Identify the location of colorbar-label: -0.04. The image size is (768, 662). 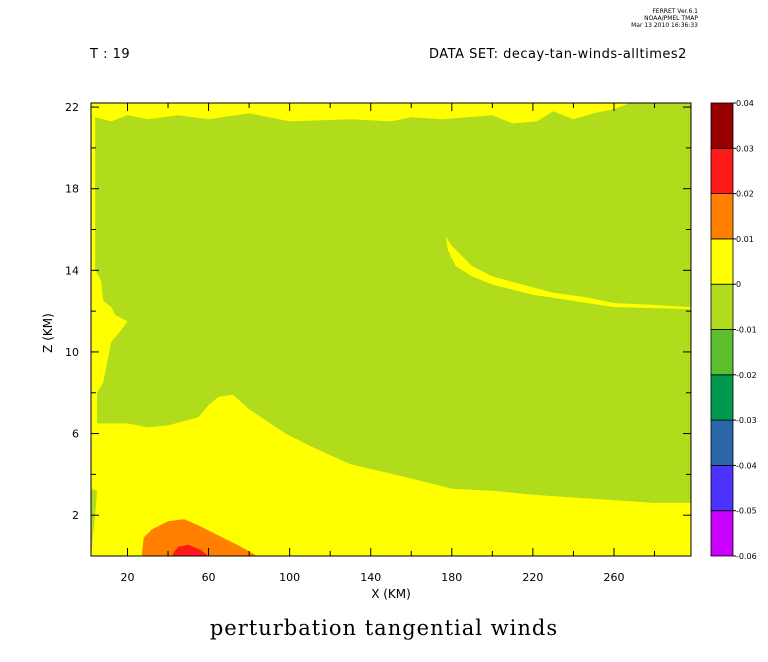
(746, 465).